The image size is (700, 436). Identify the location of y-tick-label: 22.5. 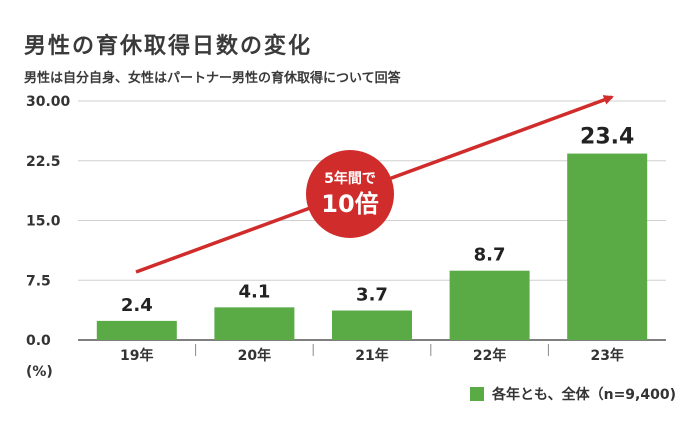
(43, 162).